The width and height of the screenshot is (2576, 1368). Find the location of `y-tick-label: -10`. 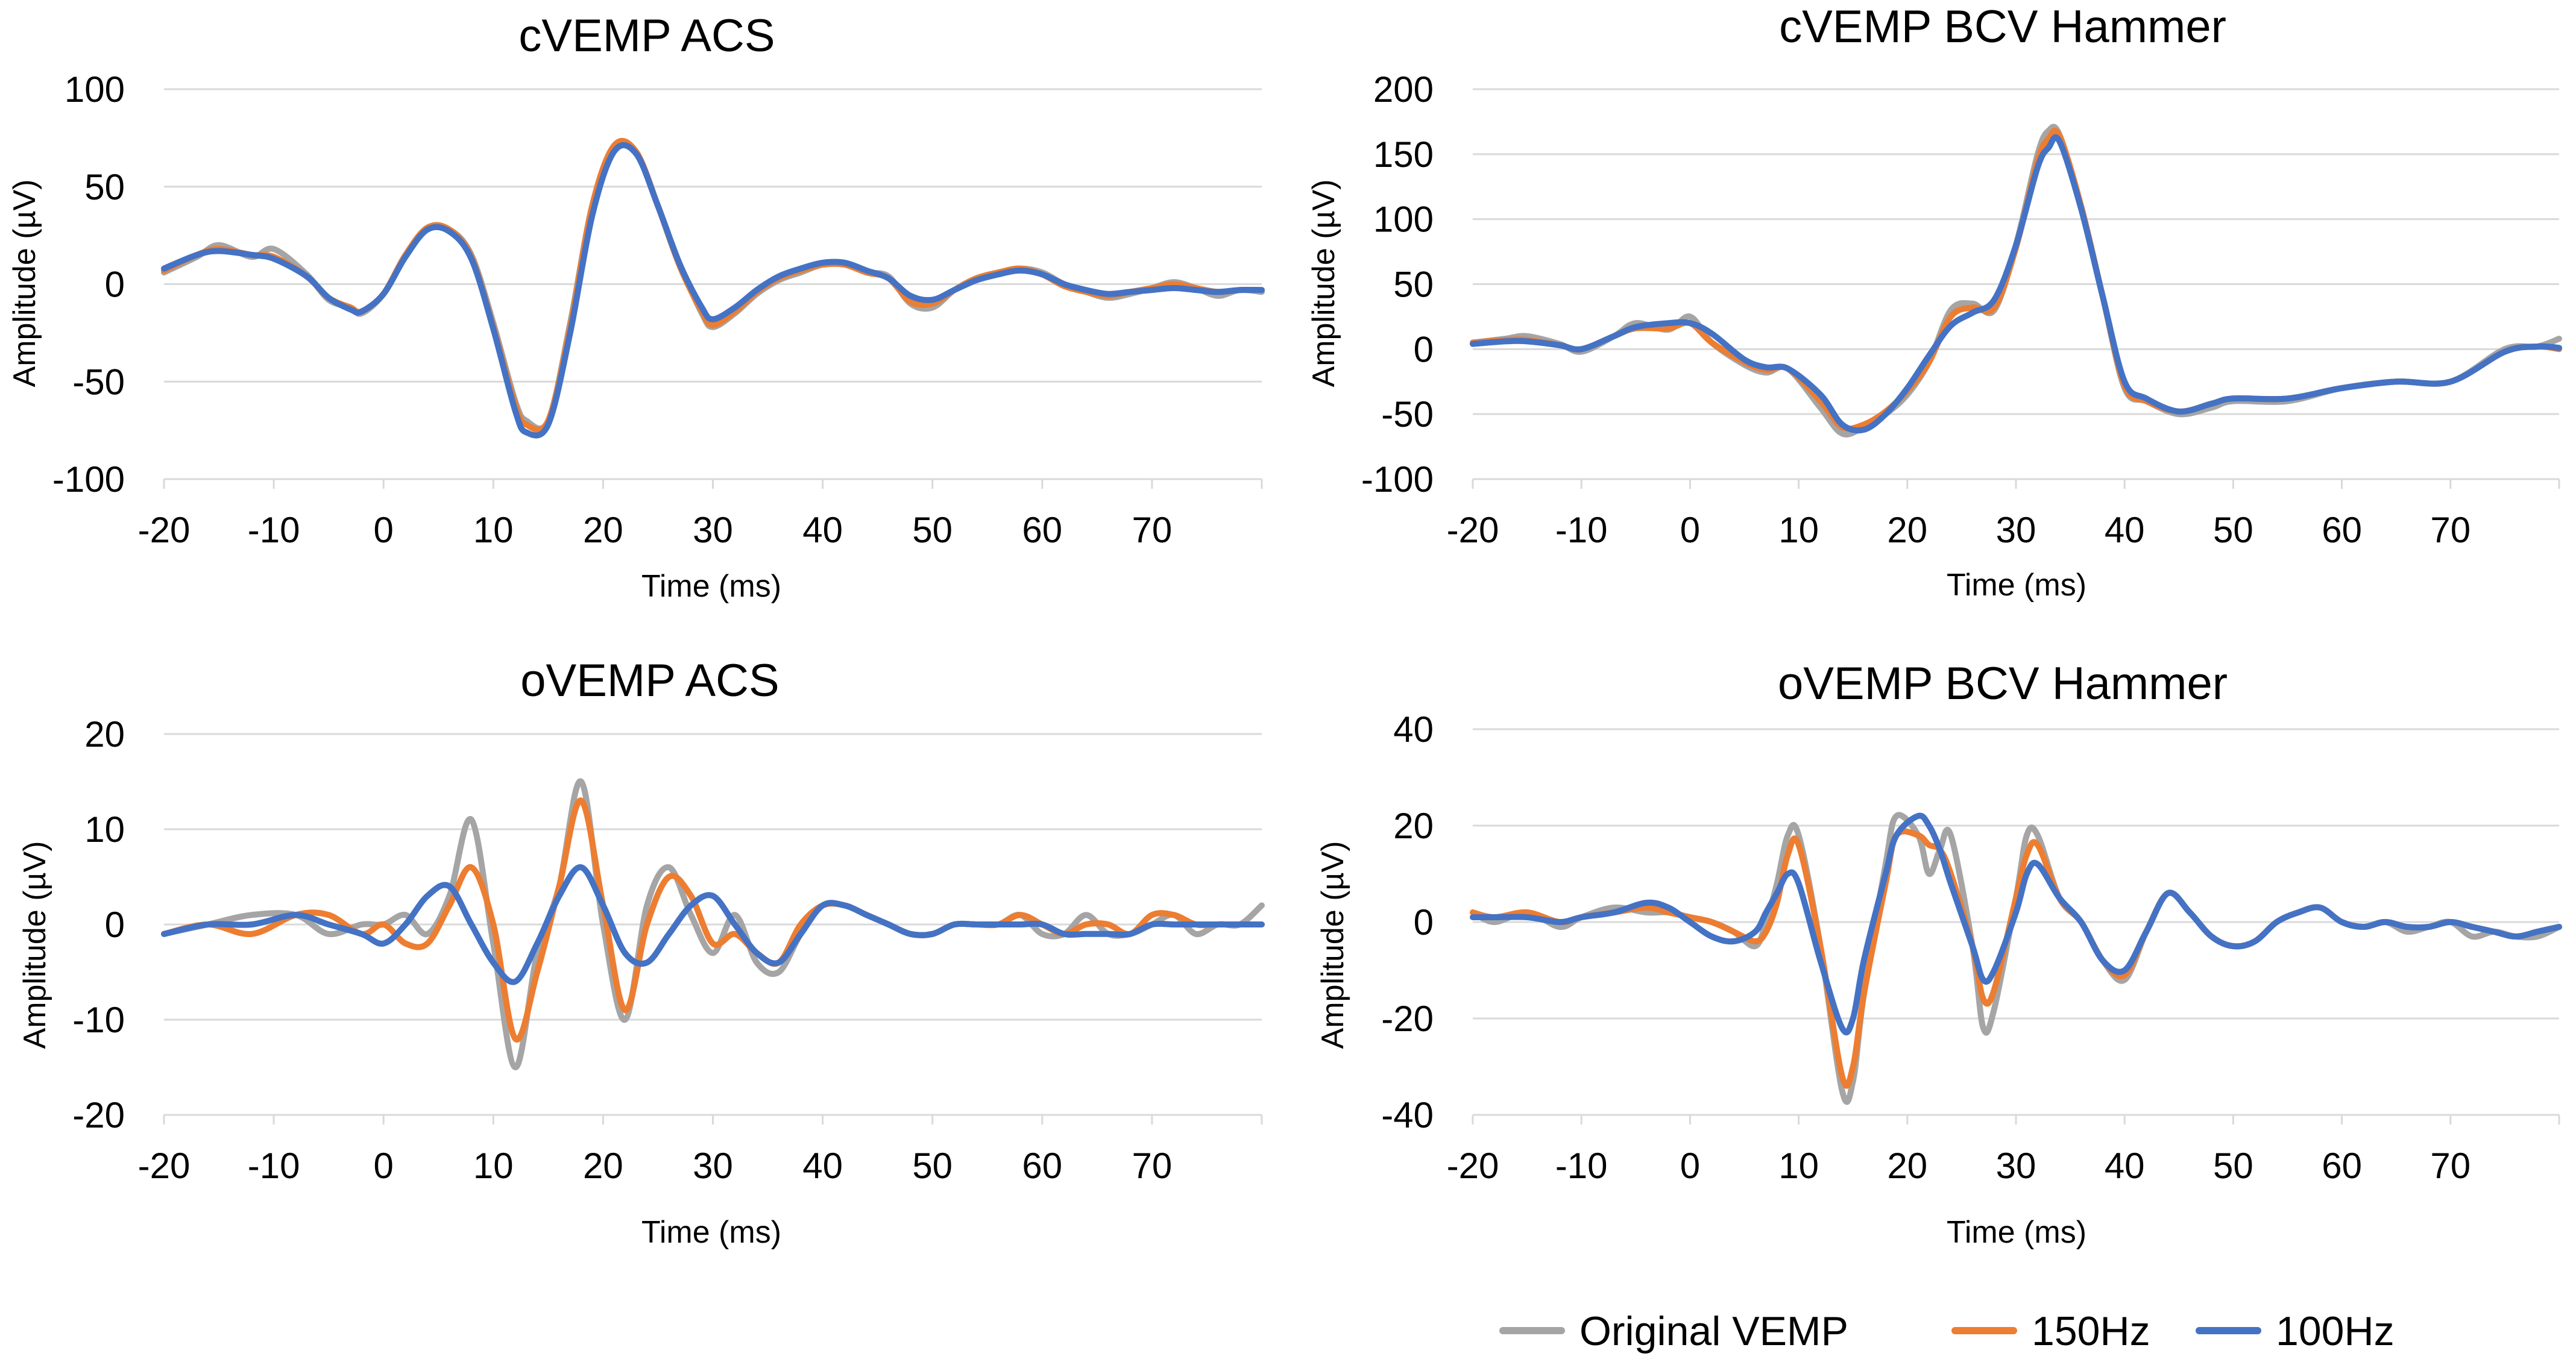

y-tick-label: -10 is located at coordinates (98, 1020).